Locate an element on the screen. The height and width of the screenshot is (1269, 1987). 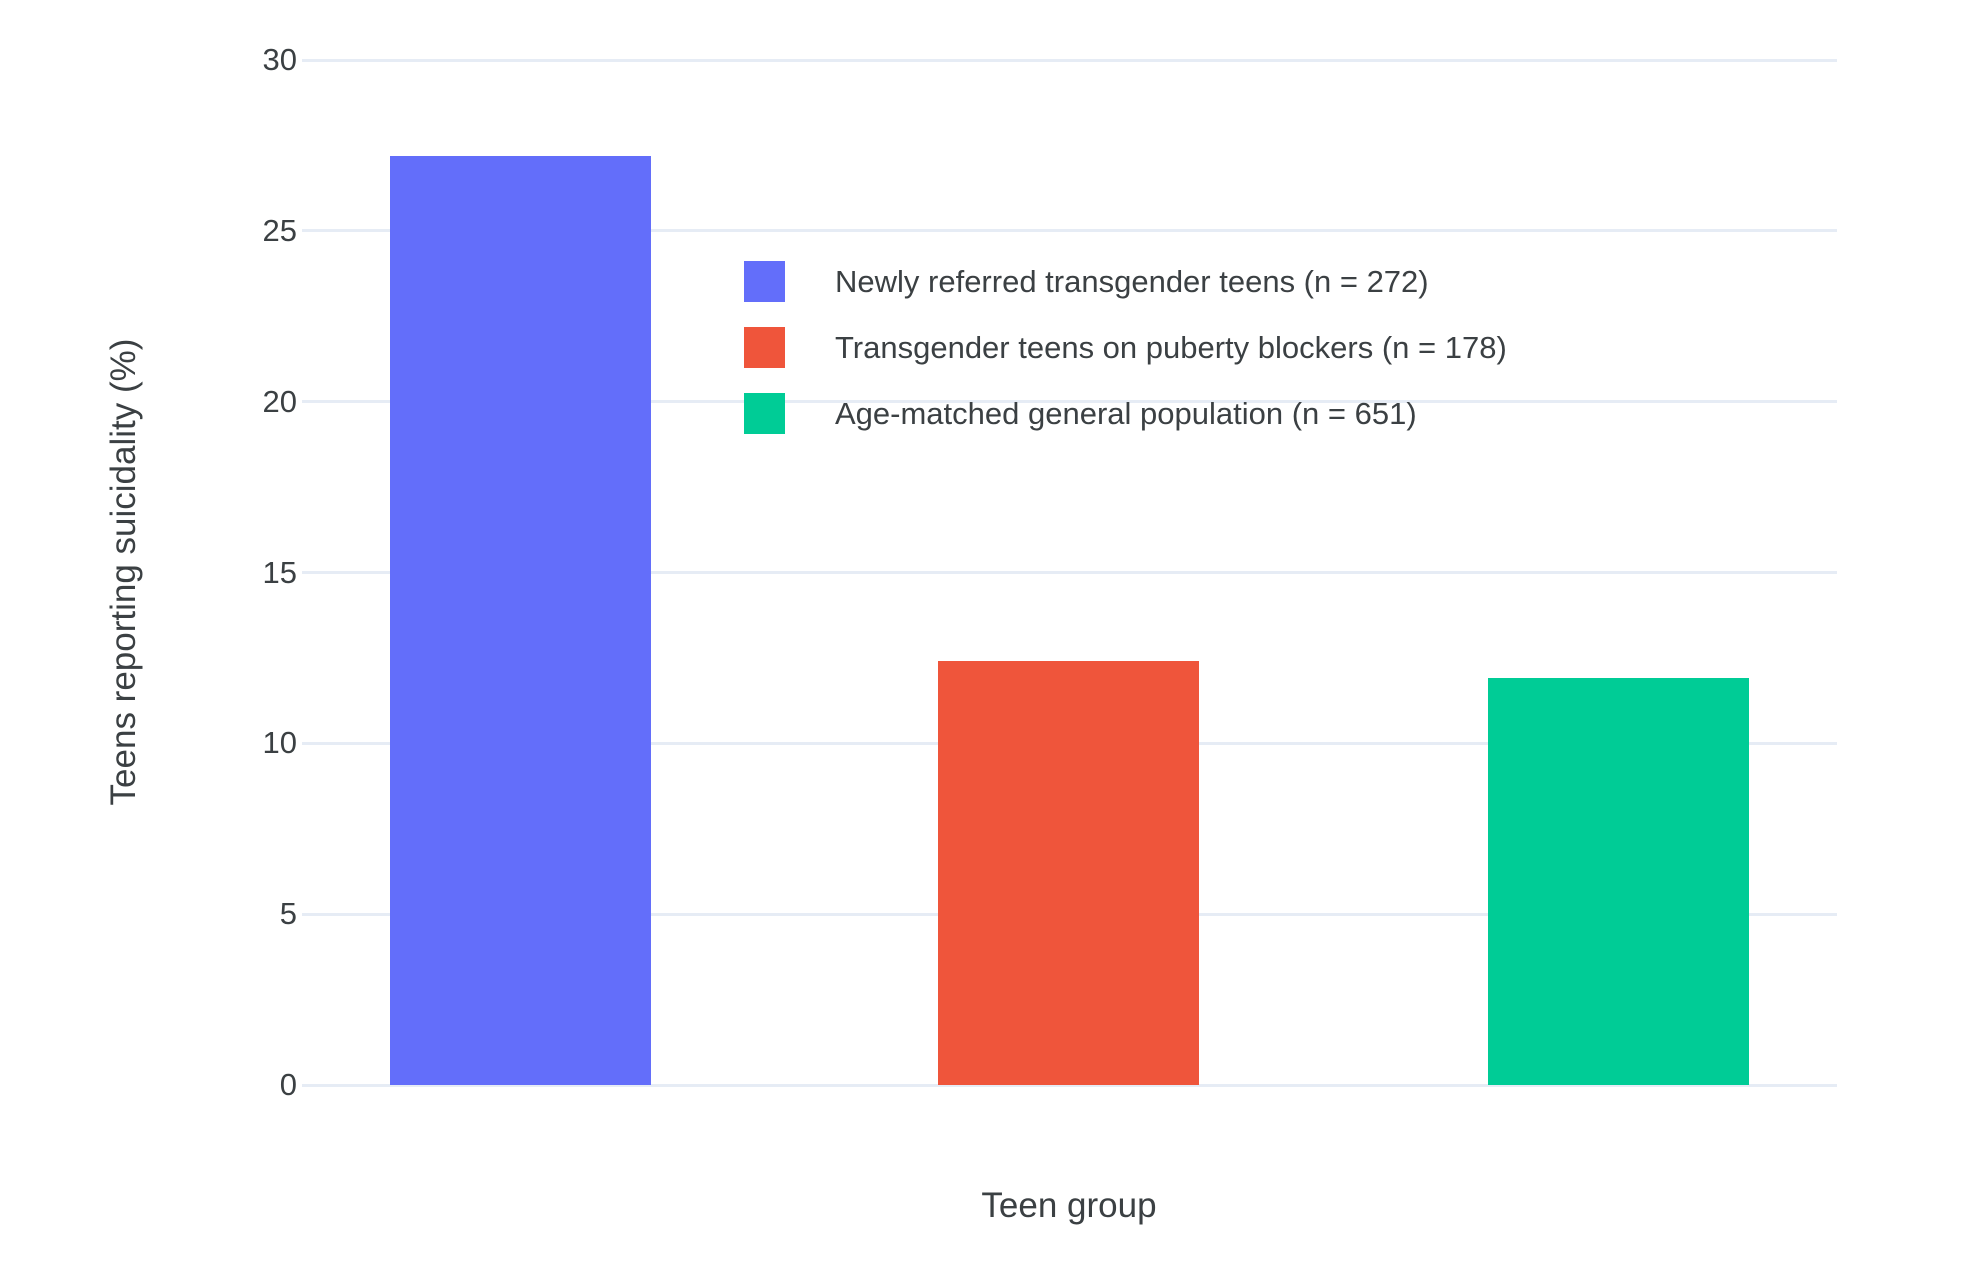
y-tick-label-15: 15 is located at coordinates (279, 572).